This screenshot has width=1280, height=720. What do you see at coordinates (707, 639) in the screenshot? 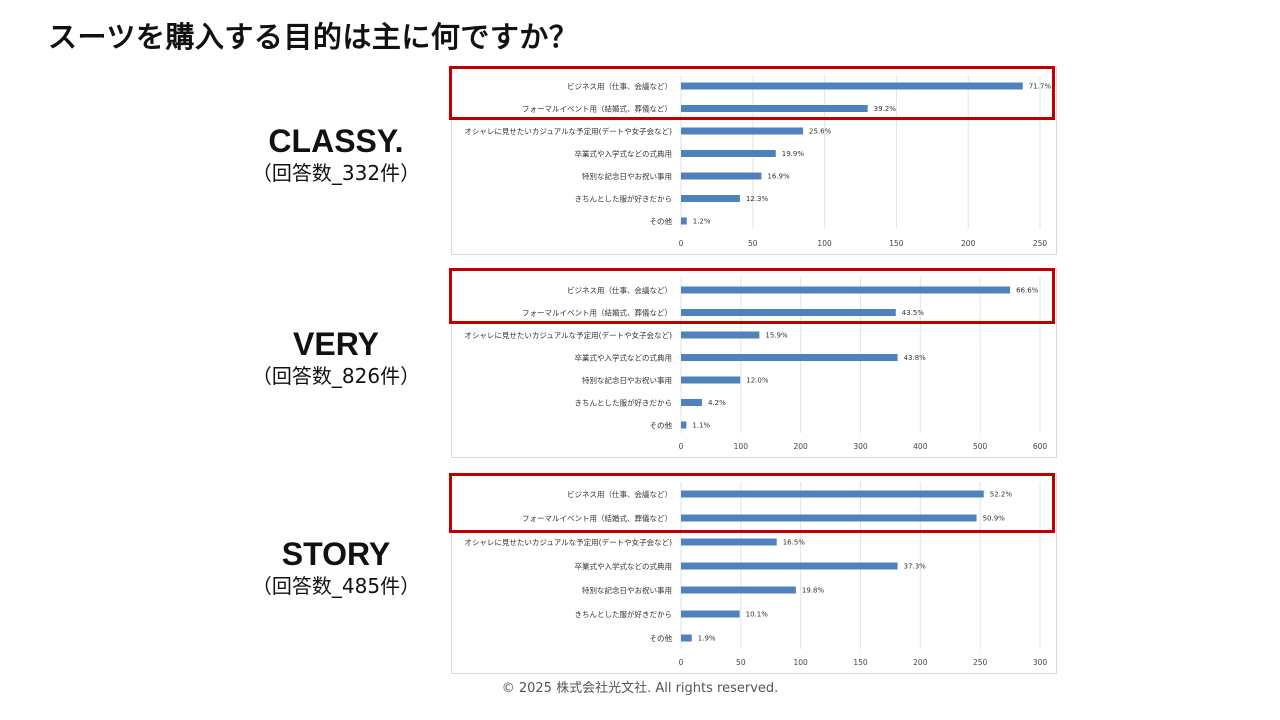
I see `data-label: 1.9%` at bounding box center [707, 639].